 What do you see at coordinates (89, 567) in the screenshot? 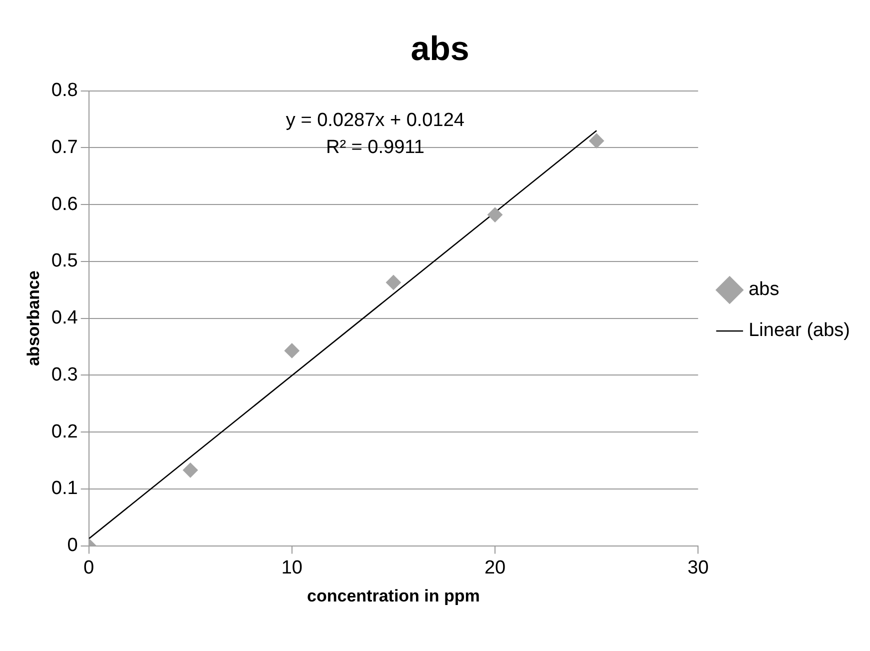
I see `x-tick-label: 0` at bounding box center [89, 567].